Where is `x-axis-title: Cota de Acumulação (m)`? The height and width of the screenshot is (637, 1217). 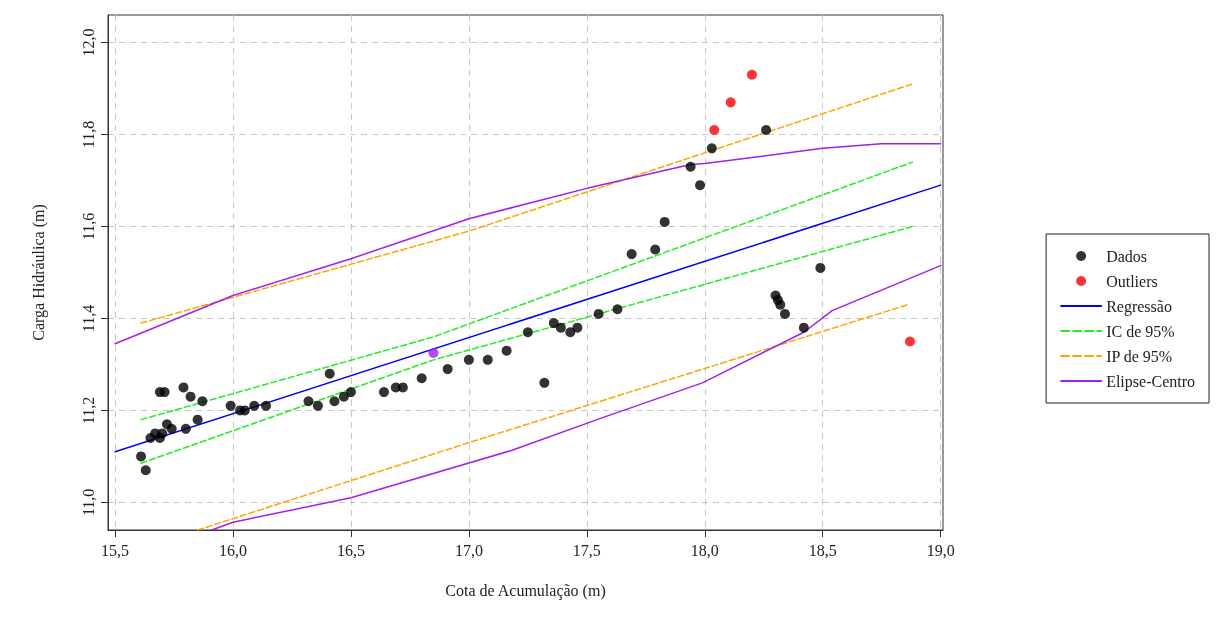
x-axis-title: Cota de Acumulação (m) is located at coordinates (525, 590).